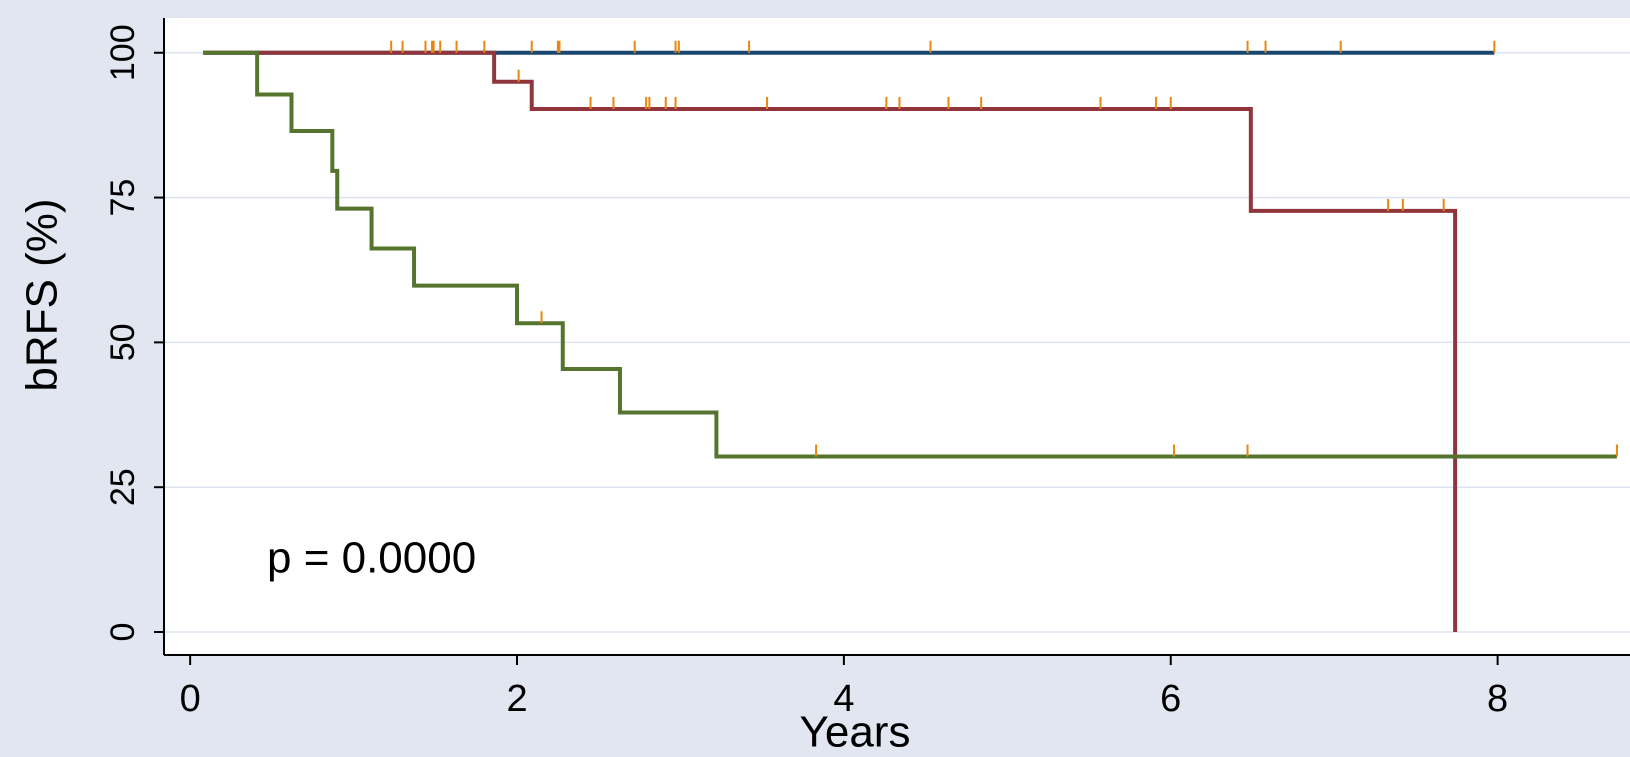 This screenshot has width=1630, height=757. I want to click on x-tick-label: 4, so click(843, 699).